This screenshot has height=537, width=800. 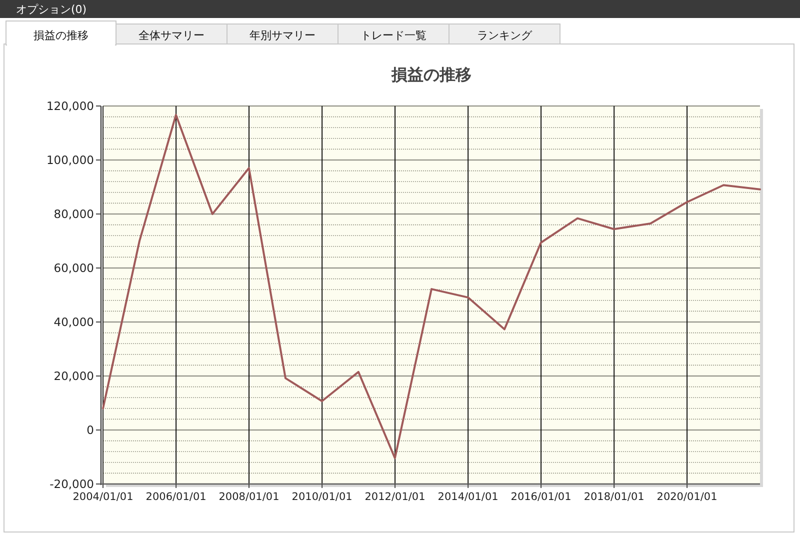 What do you see at coordinates (505, 35) in the screenshot?
I see `text: ランキング` at bounding box center [505, 35].